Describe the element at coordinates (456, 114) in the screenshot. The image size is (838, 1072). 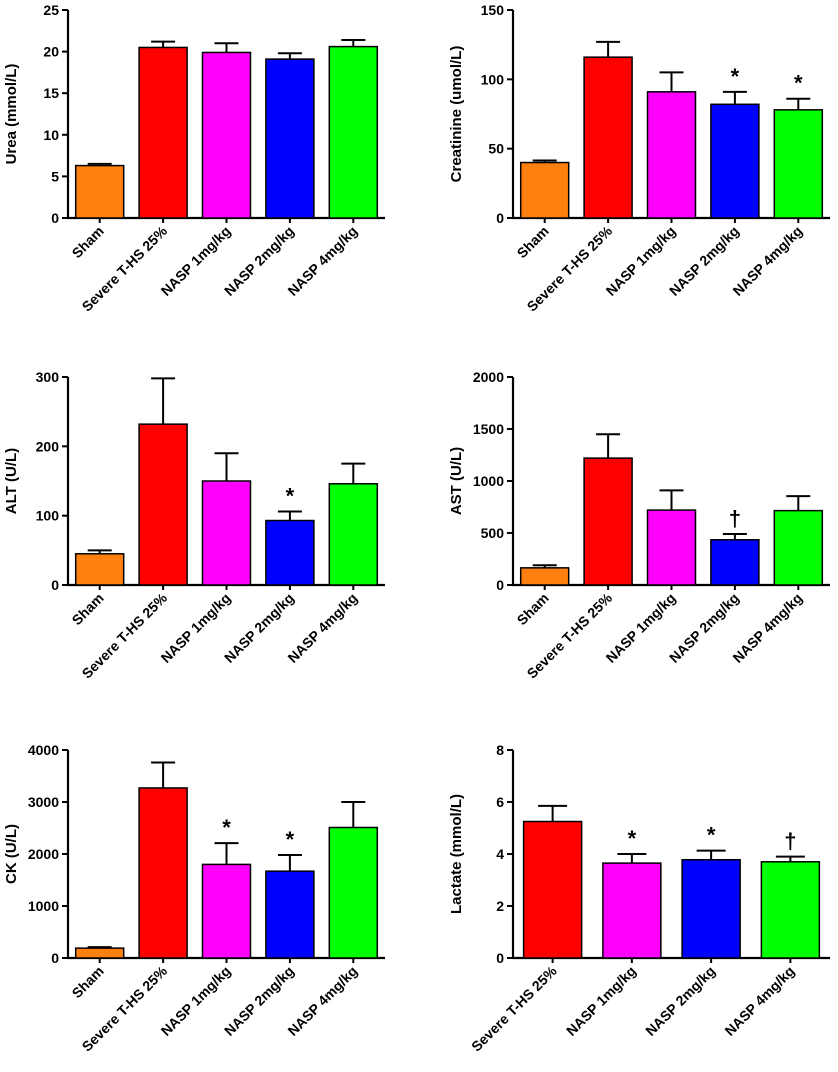
I see `y-axis-title: Creatinine (umol/L)` at that location.